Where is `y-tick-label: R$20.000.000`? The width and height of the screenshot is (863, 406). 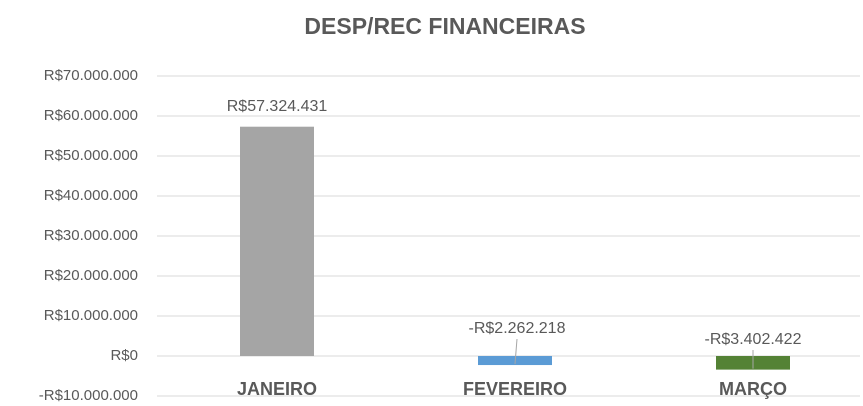 y-tick-label: R$20.000.000 is located at coordinates (91, 275).